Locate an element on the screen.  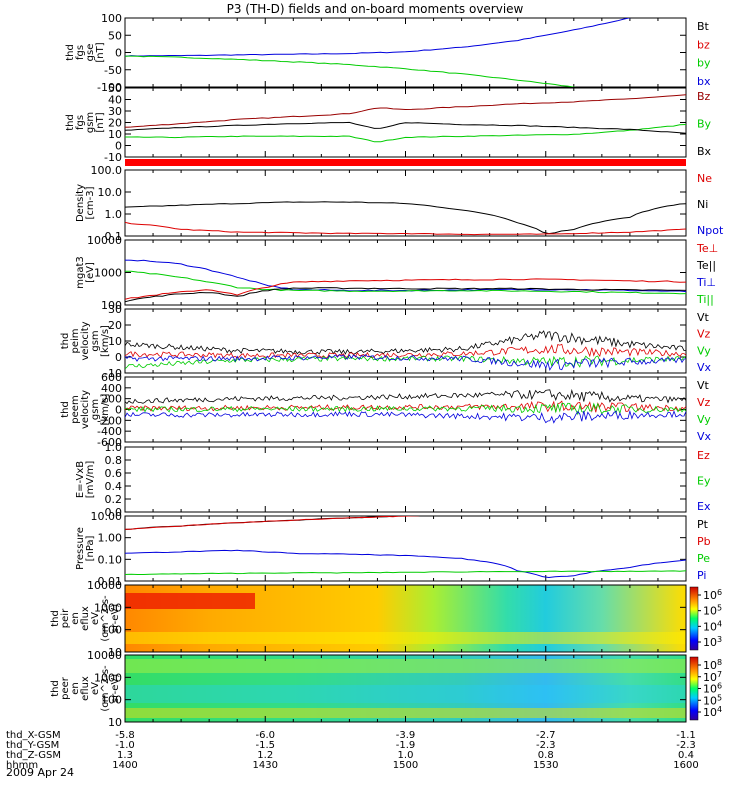
y-axis-label-line: peem is located at coordinates (75, 409).